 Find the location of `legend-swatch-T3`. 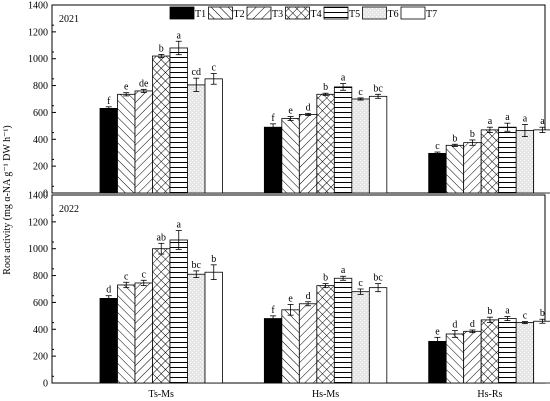

legend-swatch-T3 is located at coordinates (259, 13).